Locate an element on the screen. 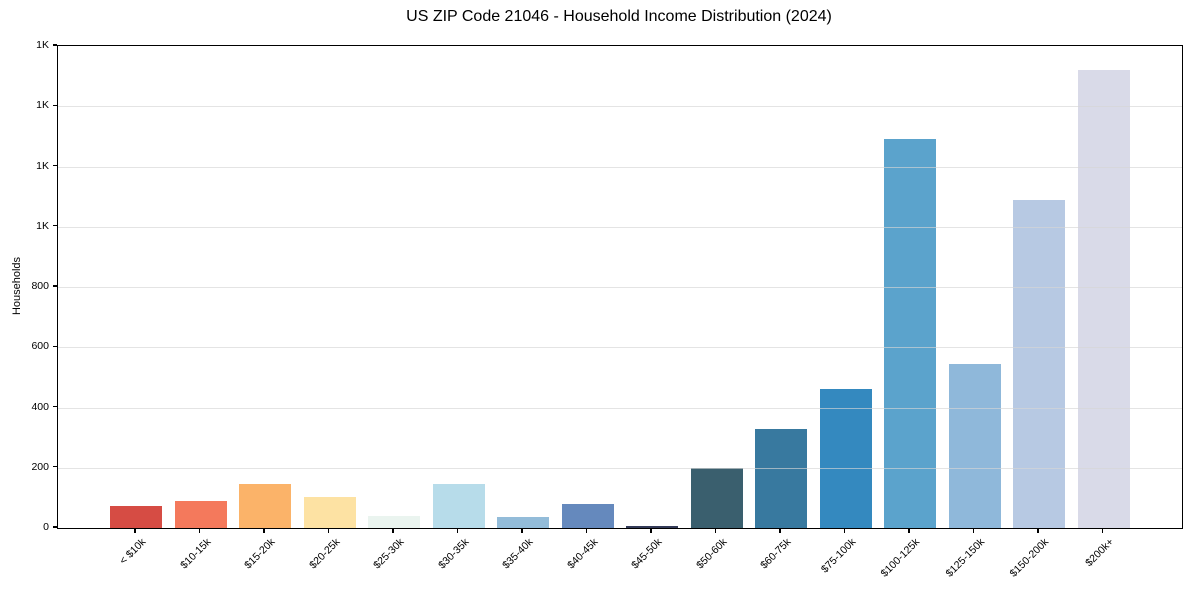 This screenshot has height=590, width=1189. x-tick-label-$125-150k: $125-150k is located at coordinates (965, 558).